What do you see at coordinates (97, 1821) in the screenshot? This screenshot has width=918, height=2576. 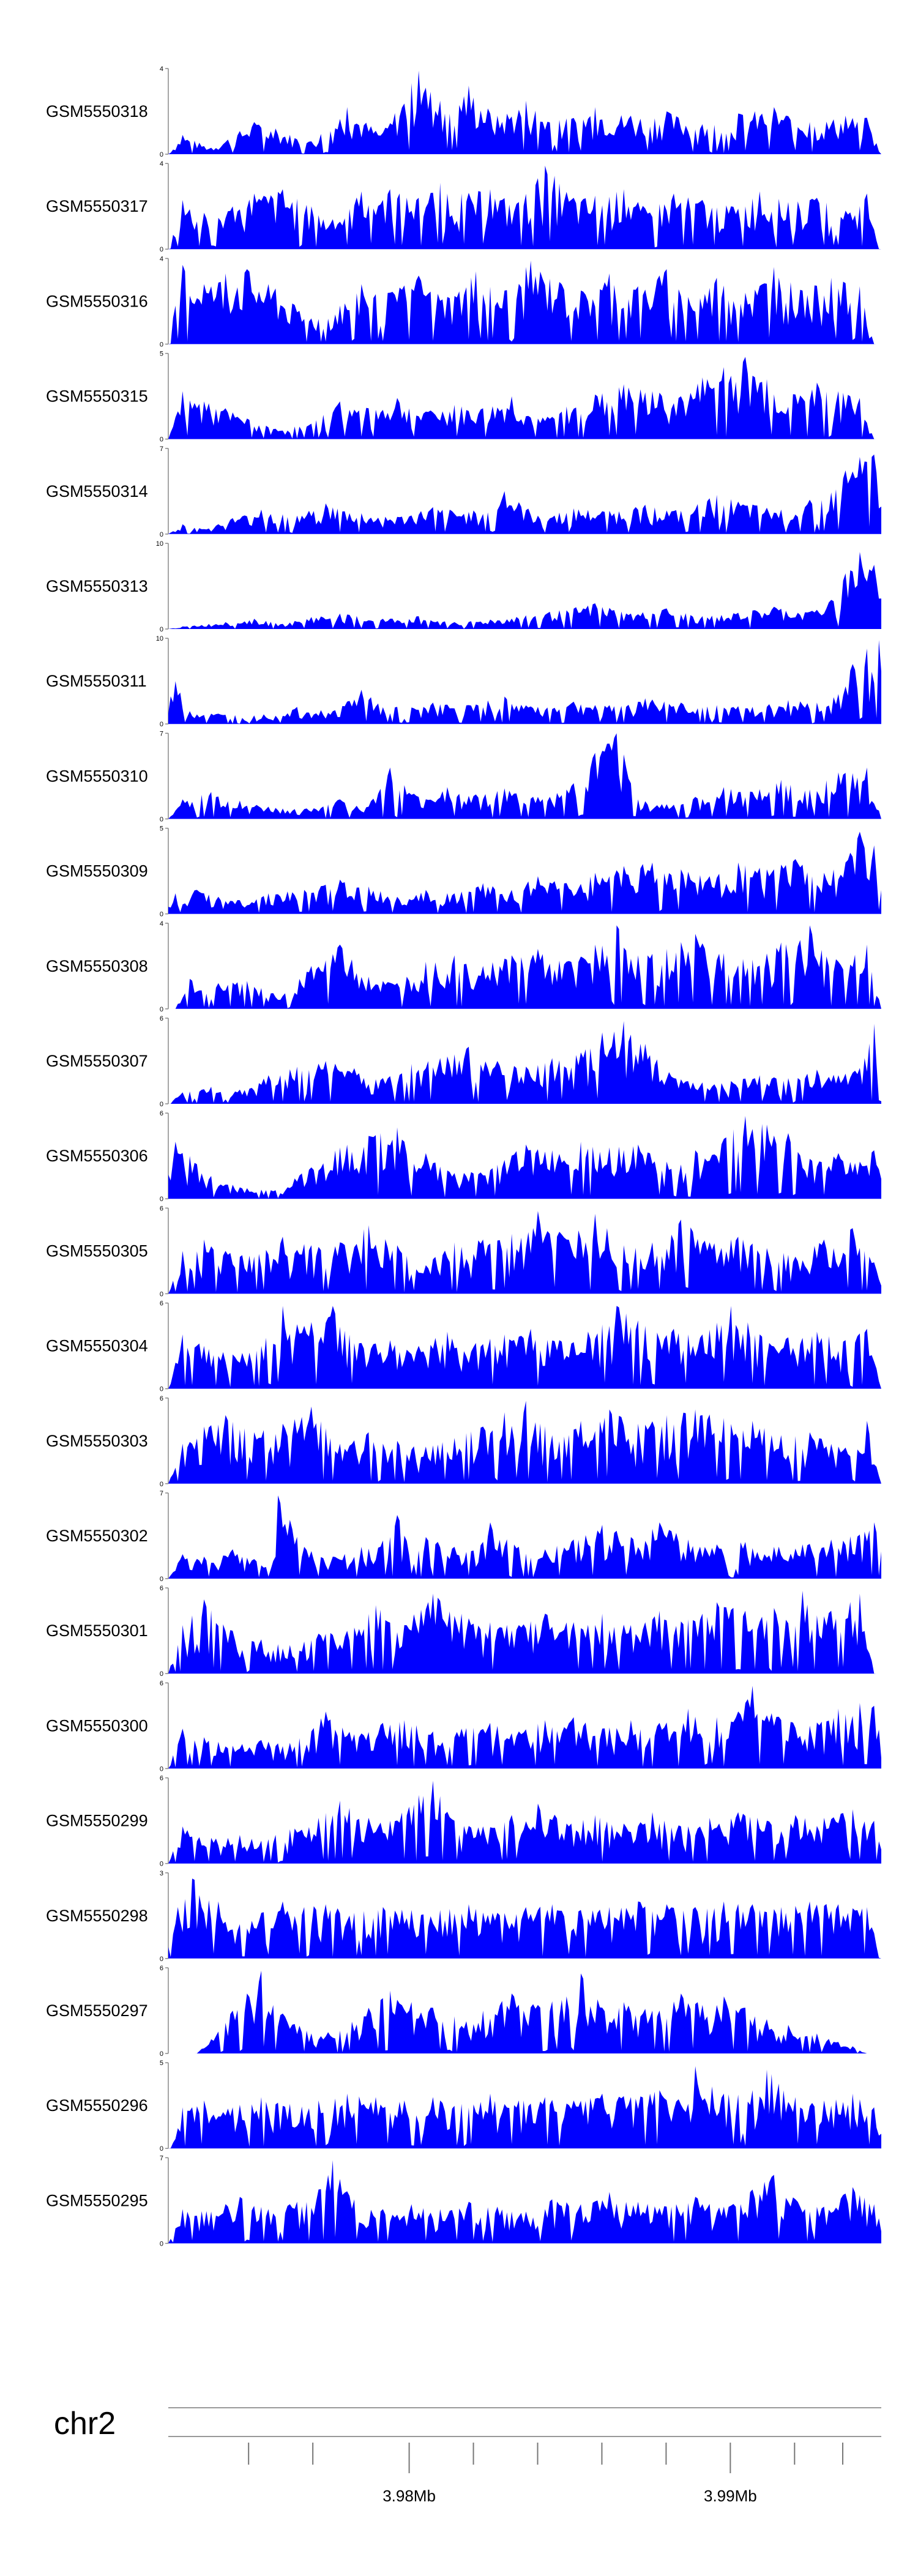 I see `track-label: GSM5550299` at bounding box center [97, 1821].